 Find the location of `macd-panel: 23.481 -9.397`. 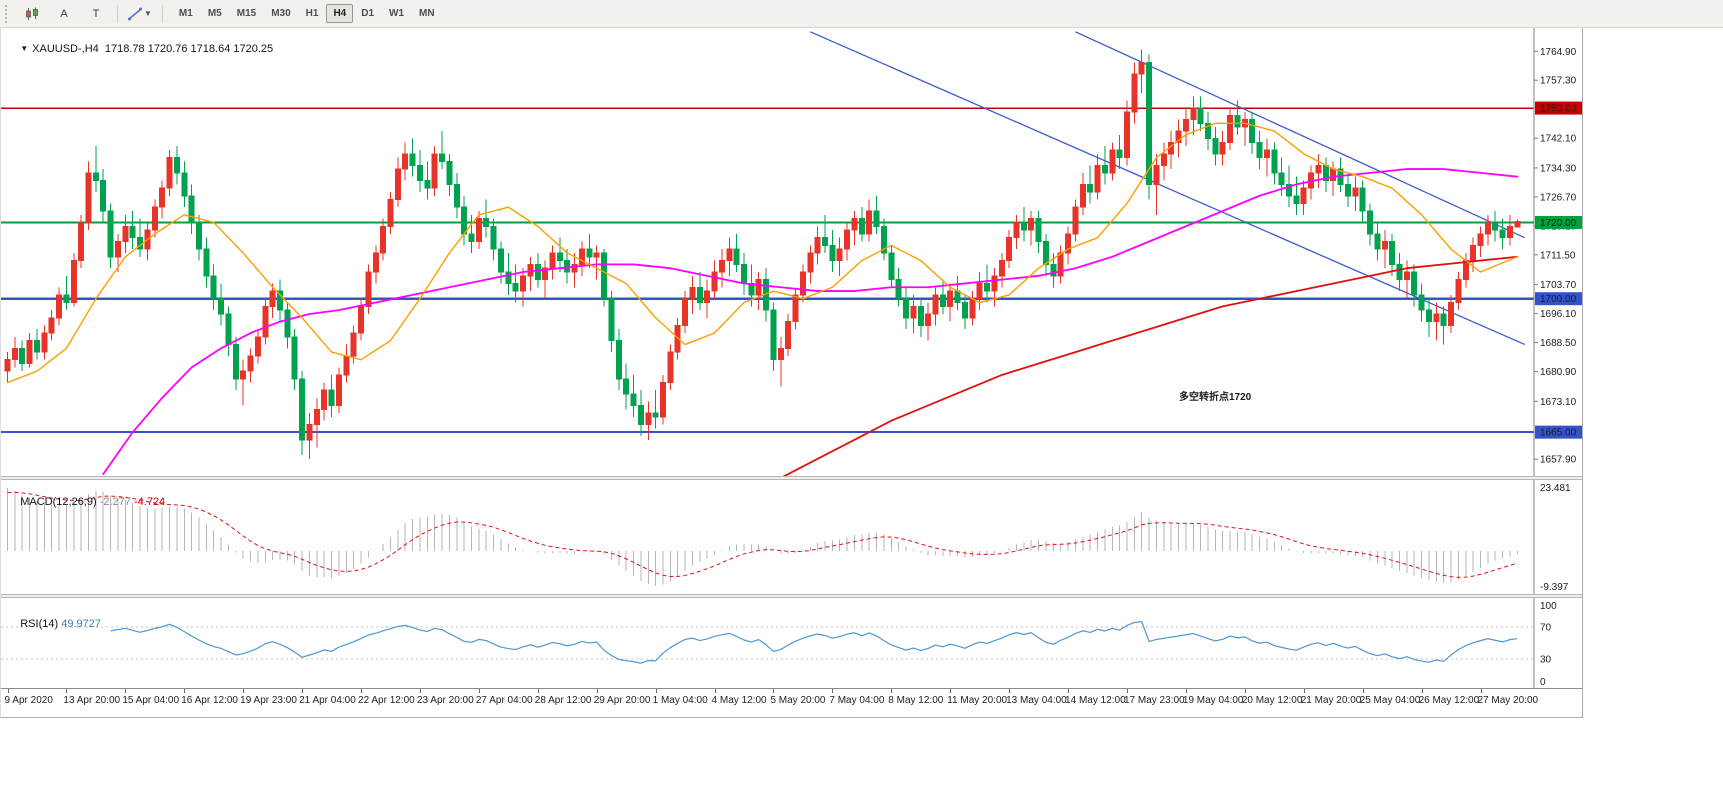

macd-panel: 23.481 -9.397 is located at coordinates (792, 537).